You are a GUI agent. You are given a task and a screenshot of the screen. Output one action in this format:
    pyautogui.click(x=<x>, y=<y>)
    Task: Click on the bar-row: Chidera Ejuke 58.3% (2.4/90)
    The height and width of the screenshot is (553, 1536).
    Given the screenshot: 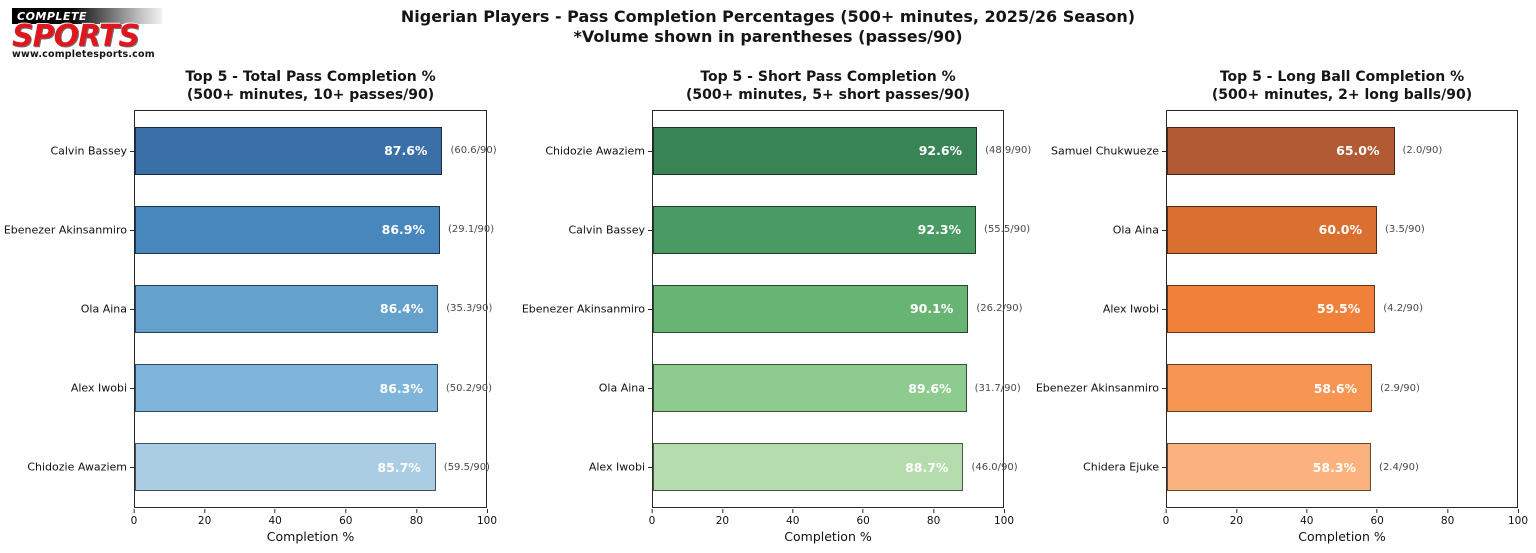 What is the action you would take?
    pyautogui.click(x=1300, y=467)
    